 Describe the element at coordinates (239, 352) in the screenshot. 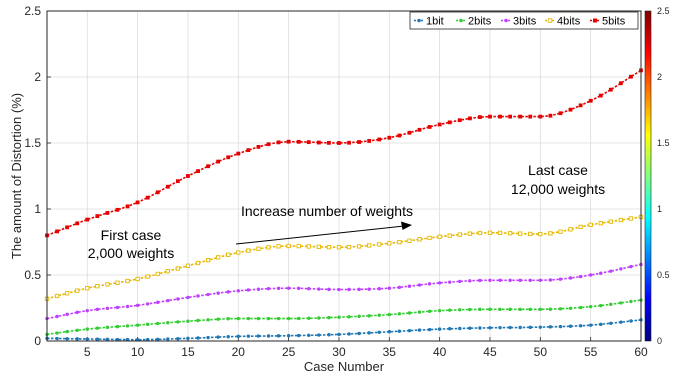

I see `x-tick-label: 20` at that location.